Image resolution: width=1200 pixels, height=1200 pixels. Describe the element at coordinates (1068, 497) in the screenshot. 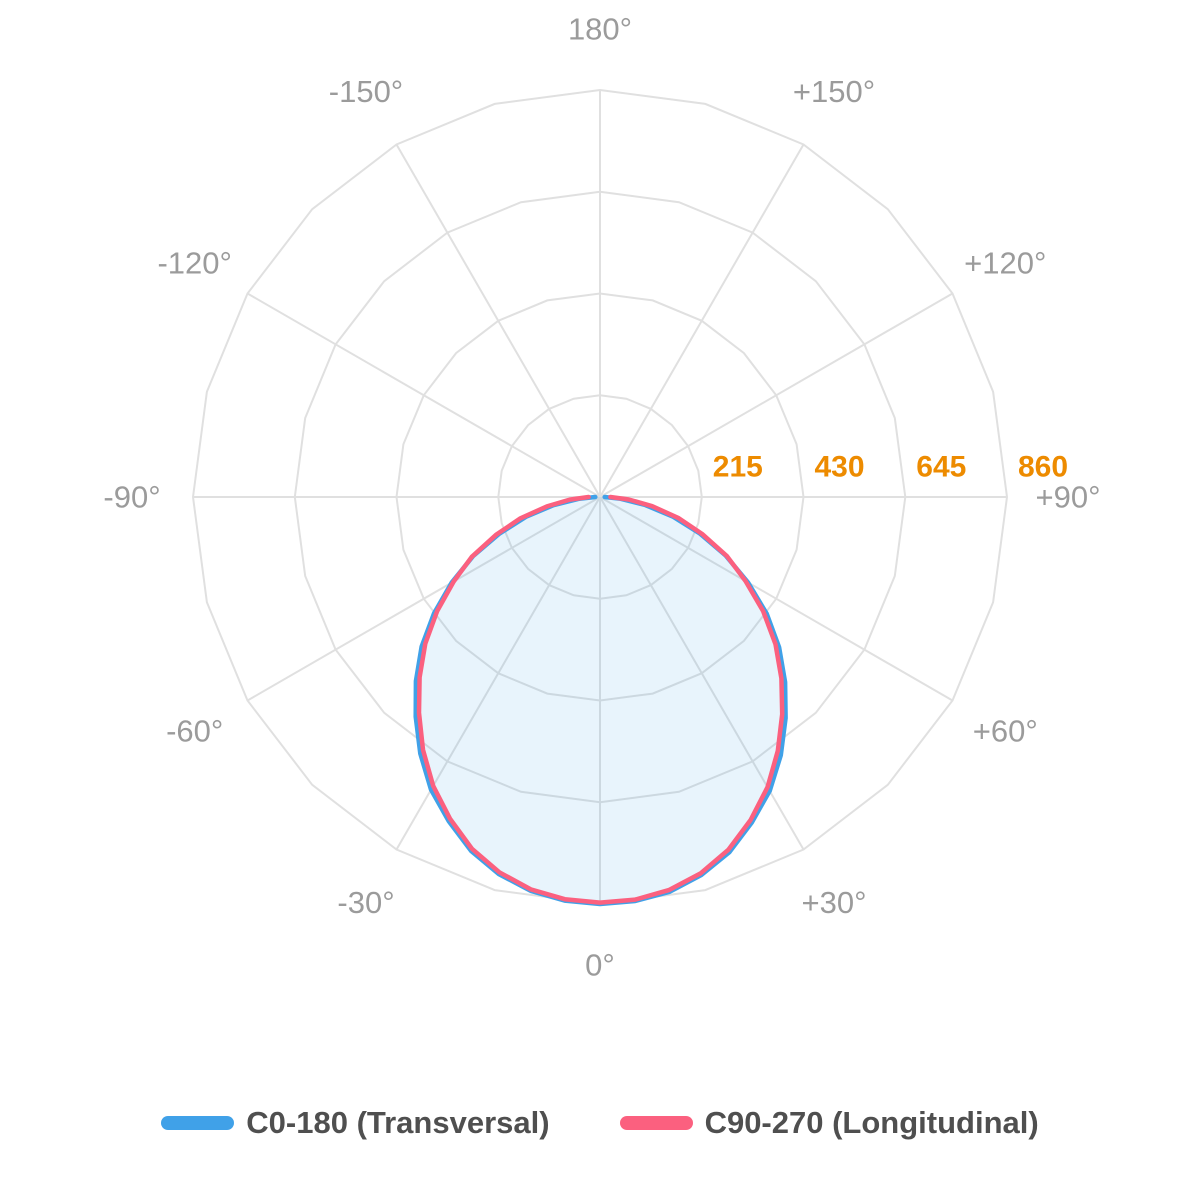

I see `angle-label-90: +90°` at that location.